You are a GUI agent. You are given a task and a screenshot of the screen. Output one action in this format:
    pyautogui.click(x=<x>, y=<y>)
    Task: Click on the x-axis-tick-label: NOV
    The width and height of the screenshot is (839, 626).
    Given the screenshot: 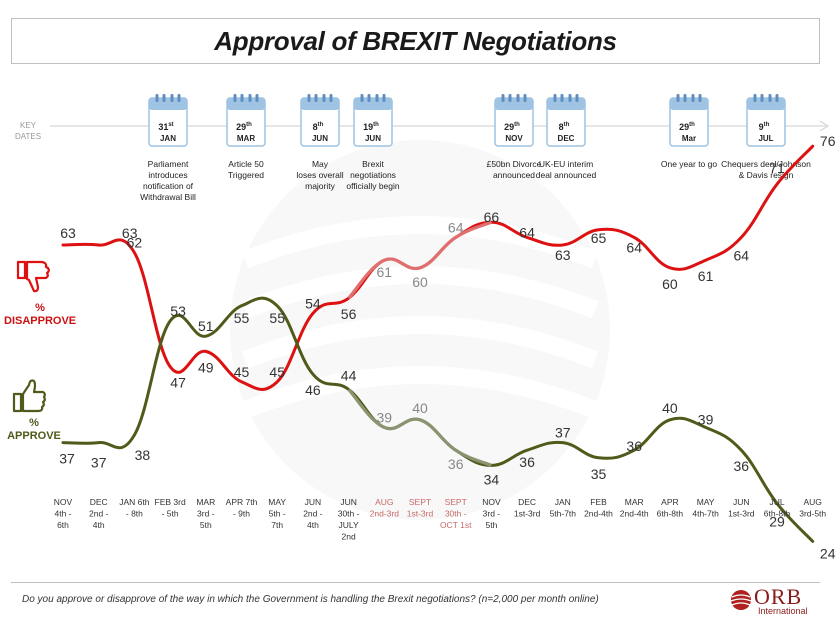 What is the action you would take?
    pyautogui.click(x=491, y=502)
    